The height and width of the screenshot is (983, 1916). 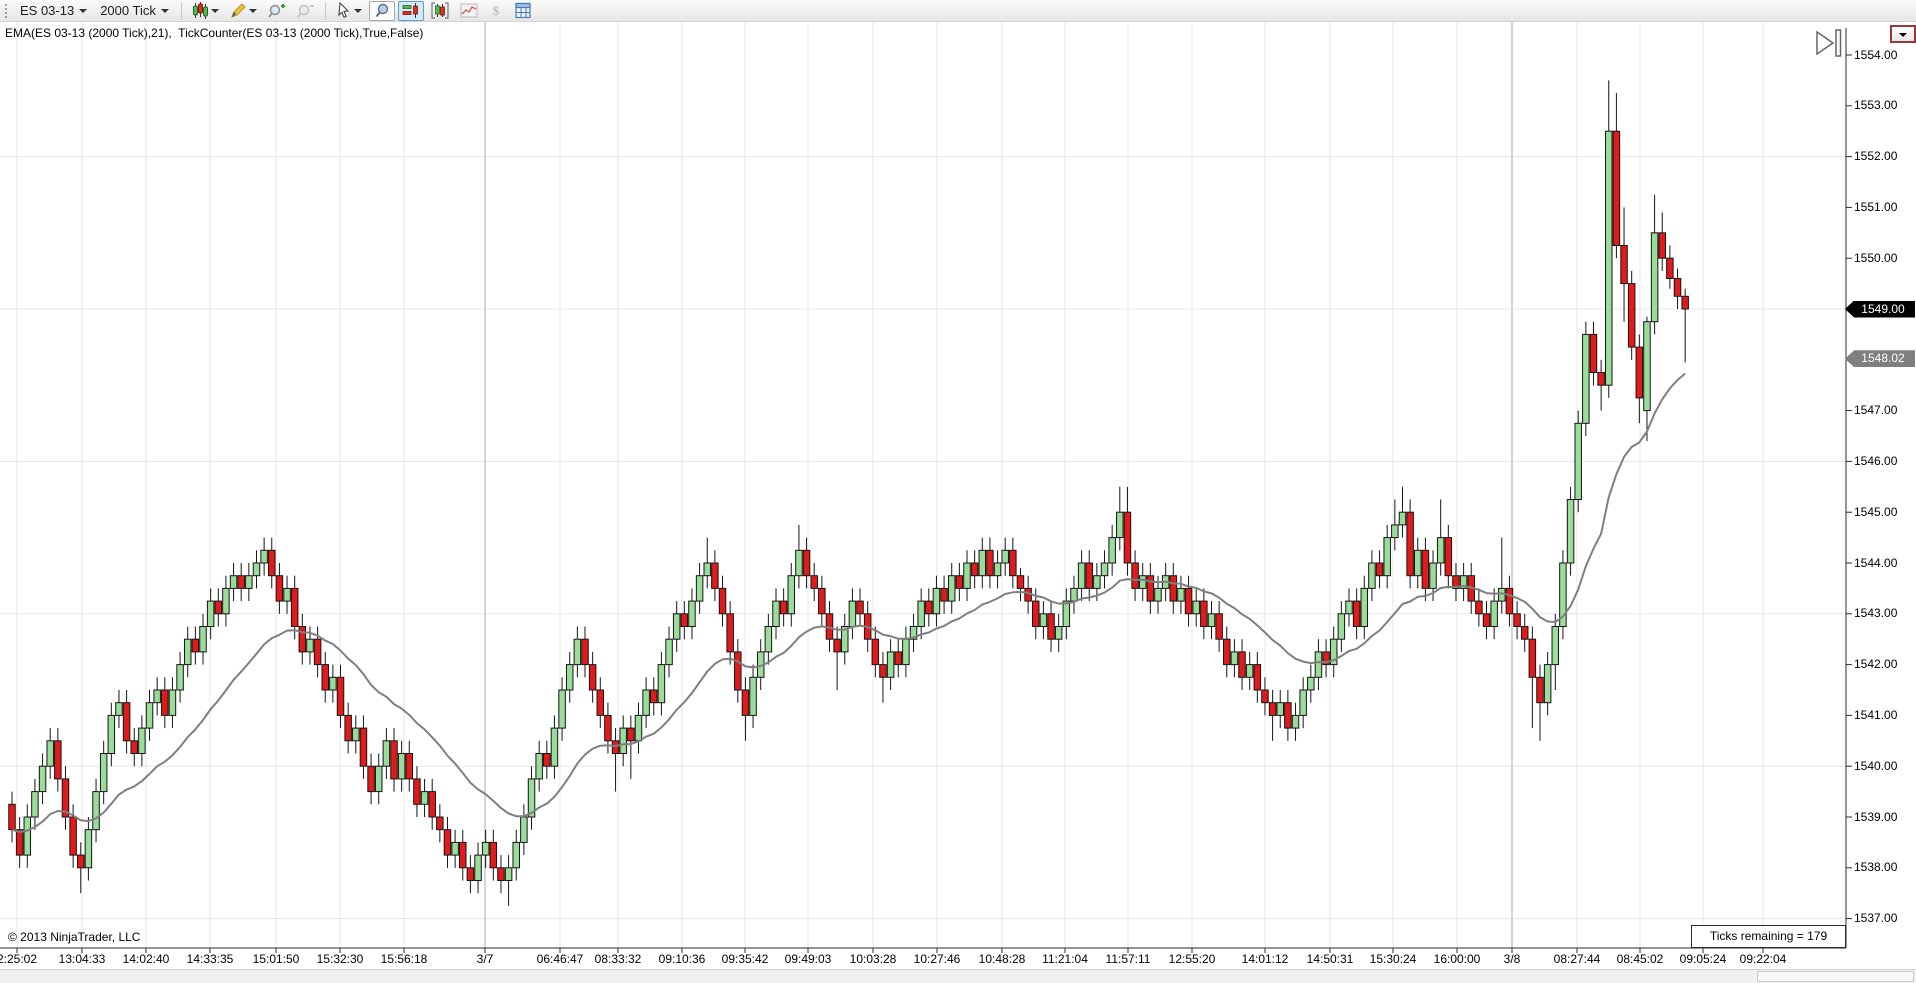 I want to click on data-box-button, so click(x=440, y=11).